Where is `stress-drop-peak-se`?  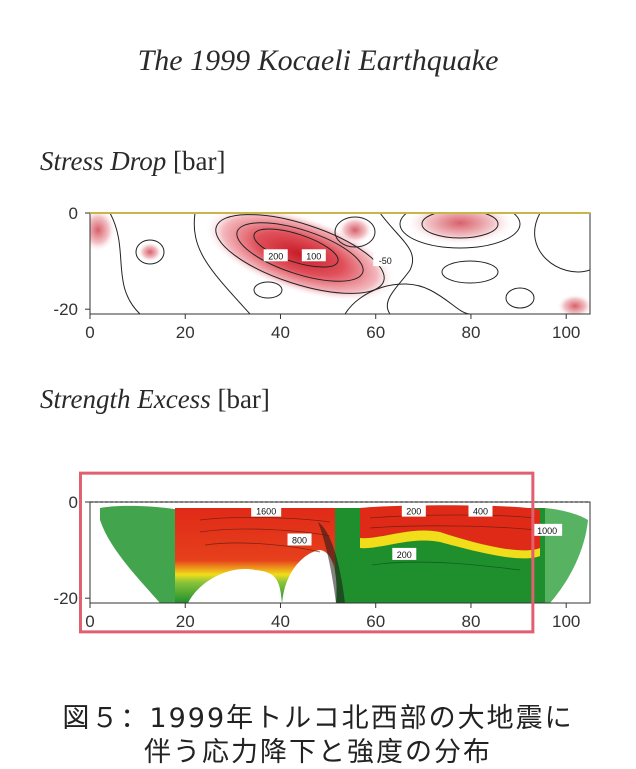
stress-drop-peak-se is located at coordinates (573, 304).